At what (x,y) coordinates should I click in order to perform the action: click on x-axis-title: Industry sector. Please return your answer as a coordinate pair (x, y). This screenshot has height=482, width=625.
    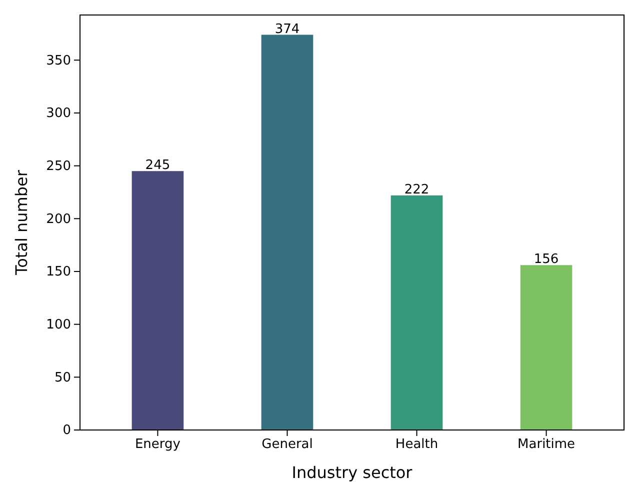
    Looking at the image, I should click on (352, 472).